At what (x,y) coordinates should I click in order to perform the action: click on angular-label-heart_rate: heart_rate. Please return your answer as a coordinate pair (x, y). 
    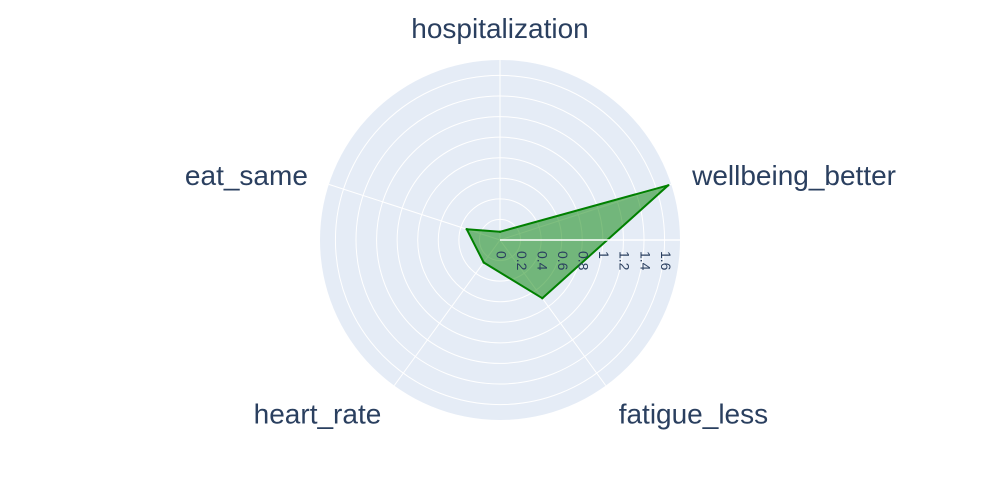
    Looking at the image, I should click on (318, 413).